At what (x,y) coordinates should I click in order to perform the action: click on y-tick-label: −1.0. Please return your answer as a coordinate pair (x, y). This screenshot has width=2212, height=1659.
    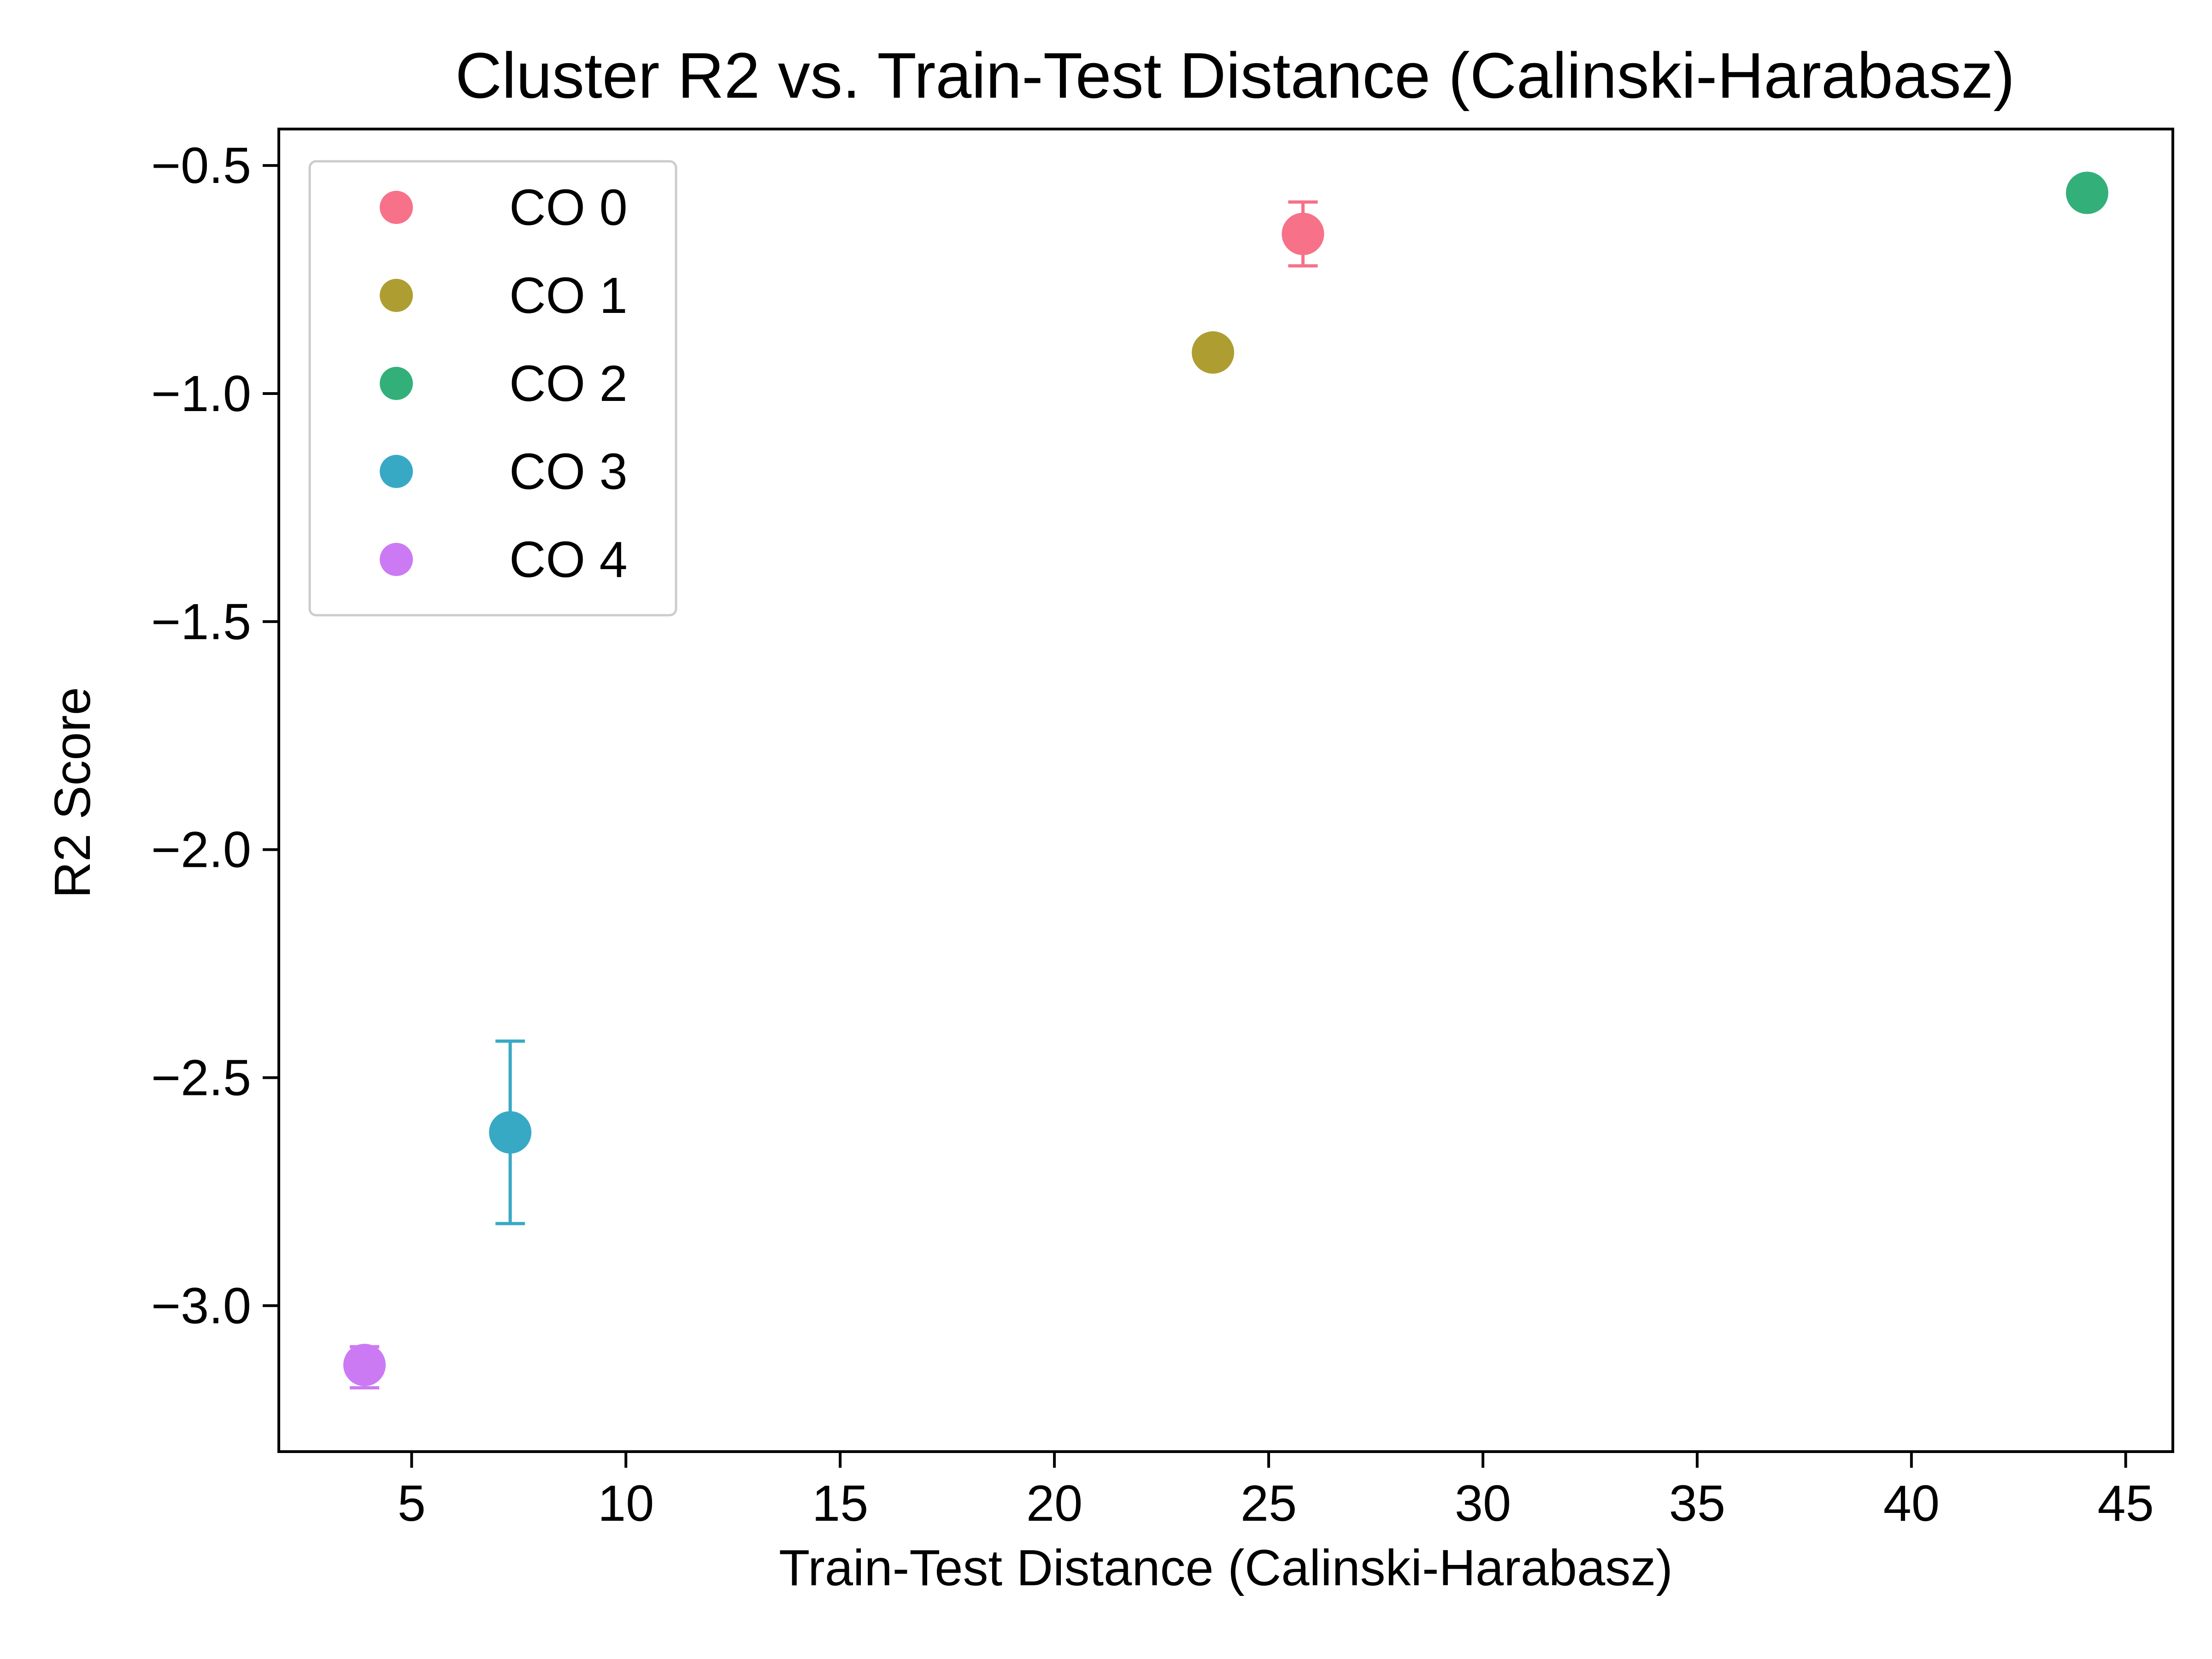
    Looking at the image, I should click on (201, 393).